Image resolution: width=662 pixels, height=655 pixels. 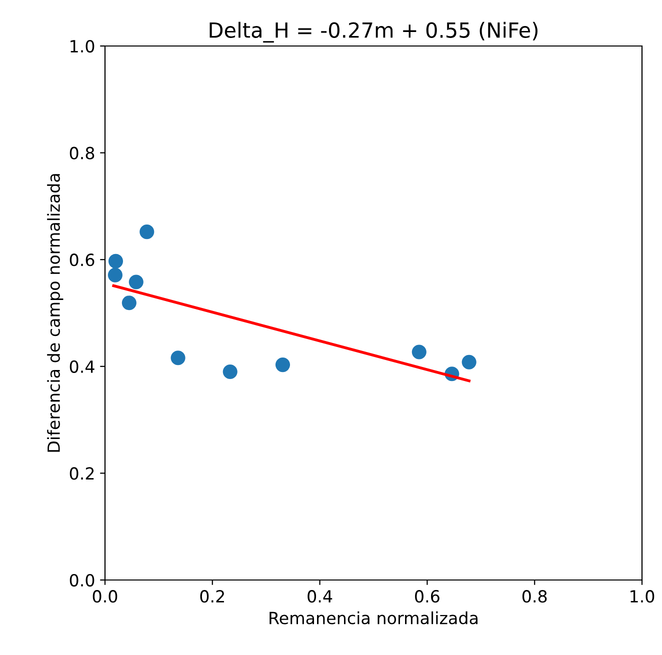 I want to click on x-axis-title: Remanencia normalizada, so click(x=374, y=617).